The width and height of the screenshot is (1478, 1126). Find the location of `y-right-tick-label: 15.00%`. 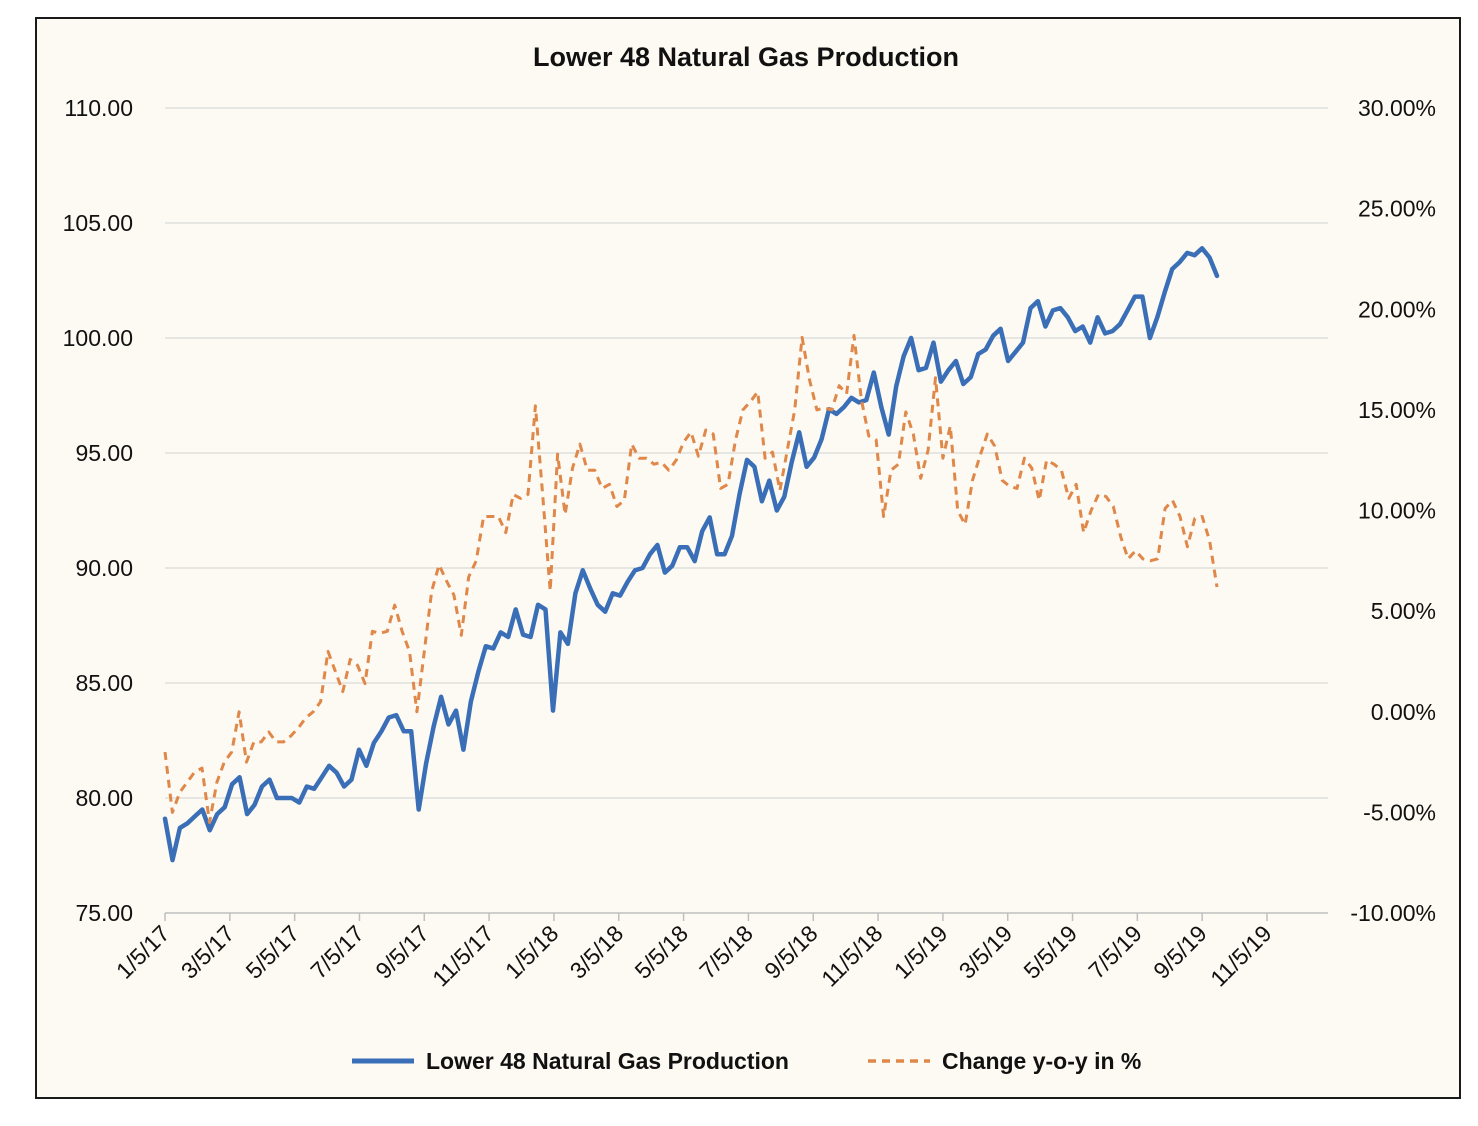

y-right-tick-label: 15.00% is located at coordinates (1397, 410).